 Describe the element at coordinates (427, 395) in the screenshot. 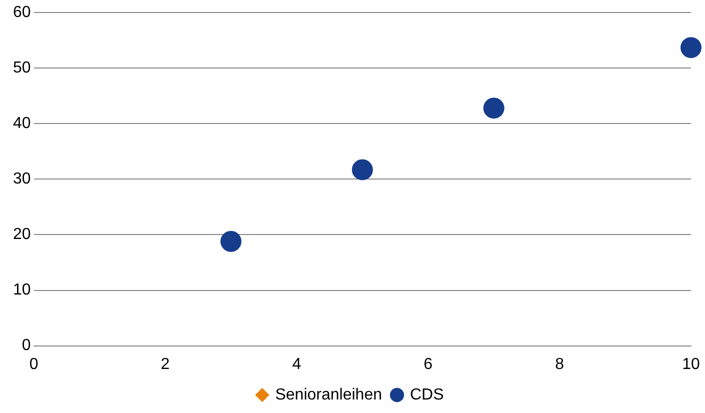

I see `legend-label: CDS` at that location.